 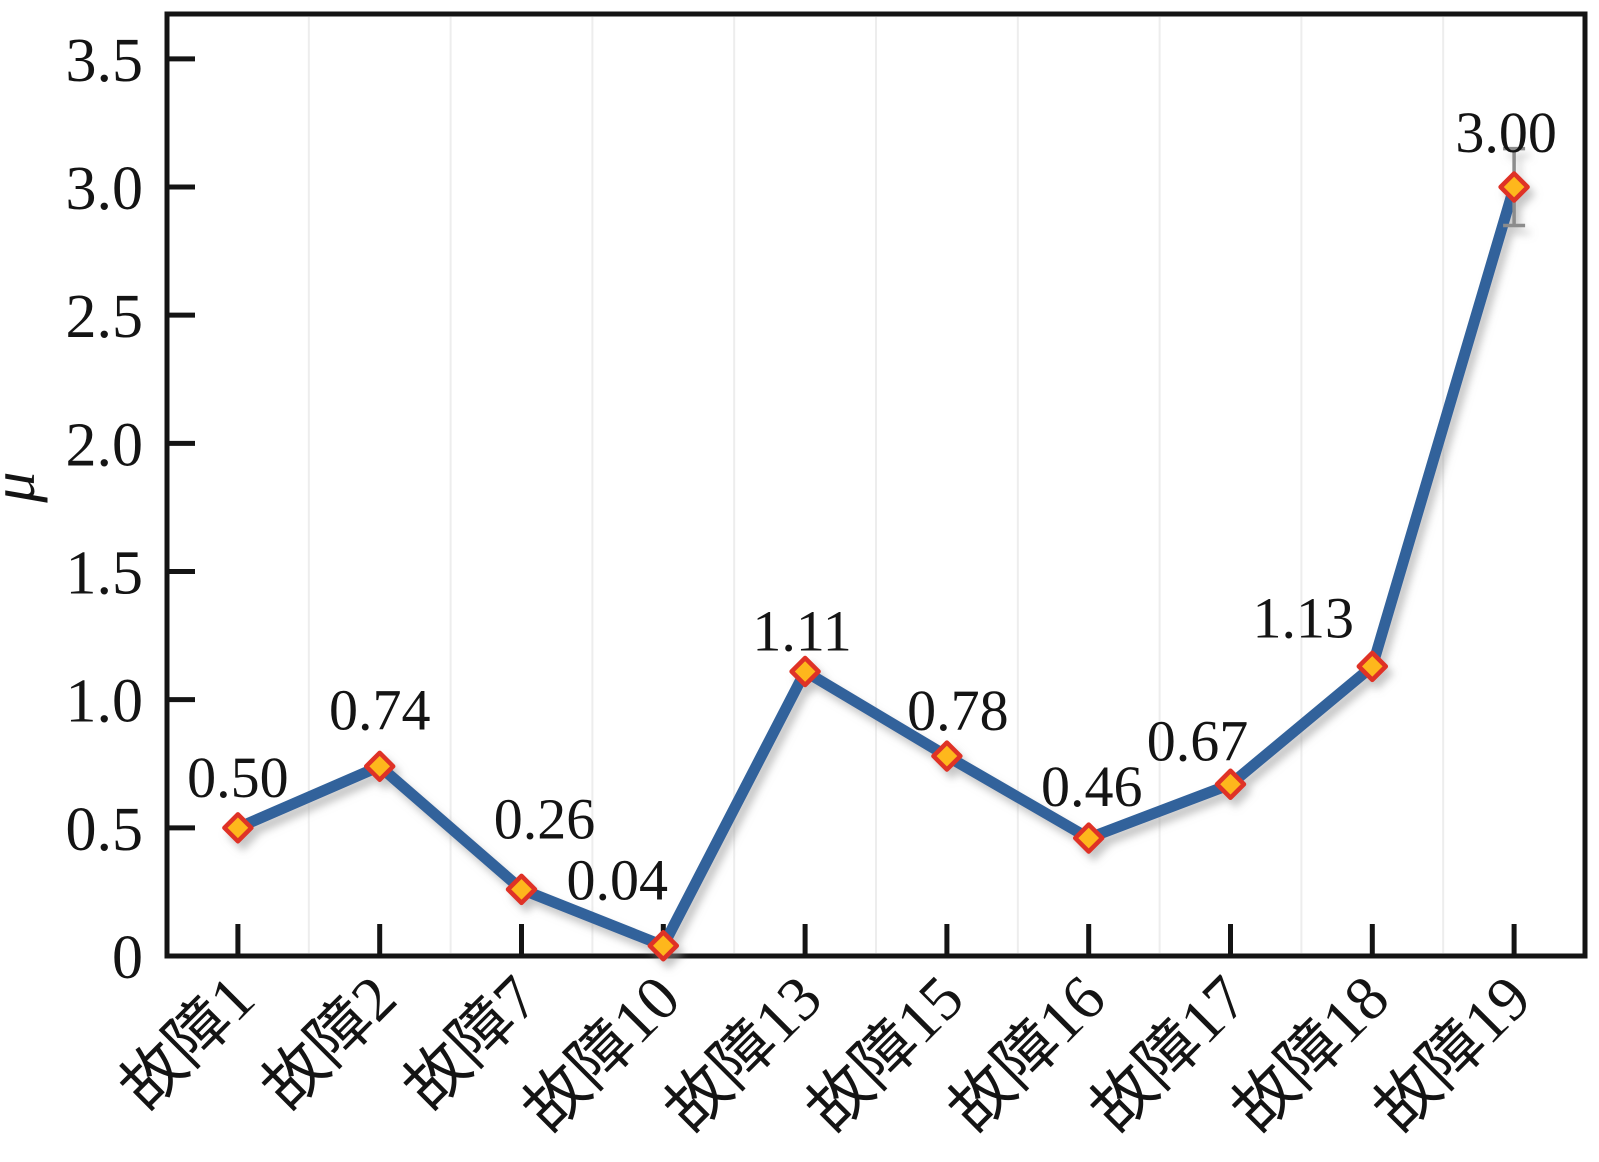 I want to click on y-tick-label: 2.0, so click(x=105, y=445).